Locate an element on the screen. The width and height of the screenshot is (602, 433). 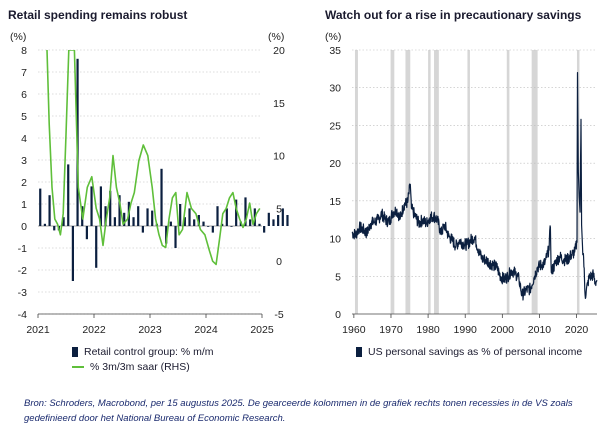
left-ytick-label: 3 is located at coordinates (24, 161).